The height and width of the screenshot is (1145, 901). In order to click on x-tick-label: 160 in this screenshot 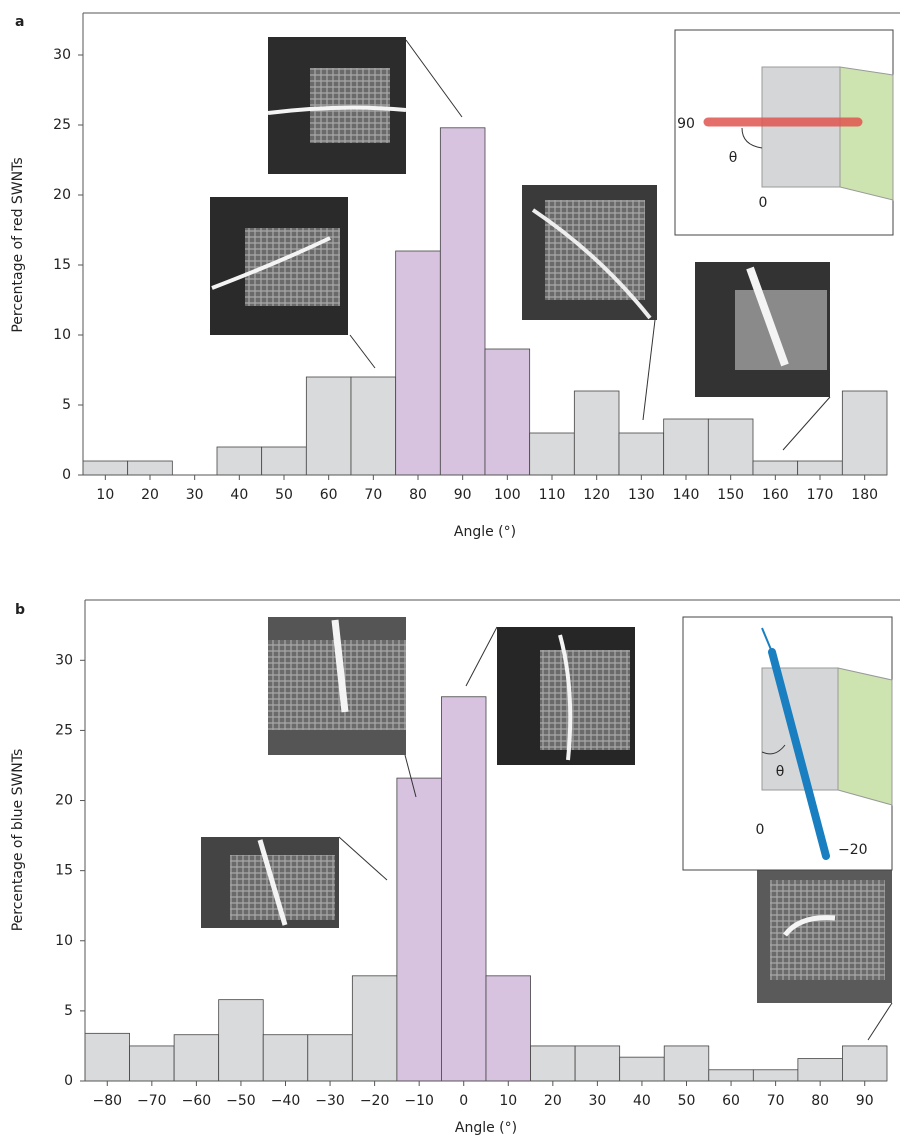, I will do `click(775, 495)`.